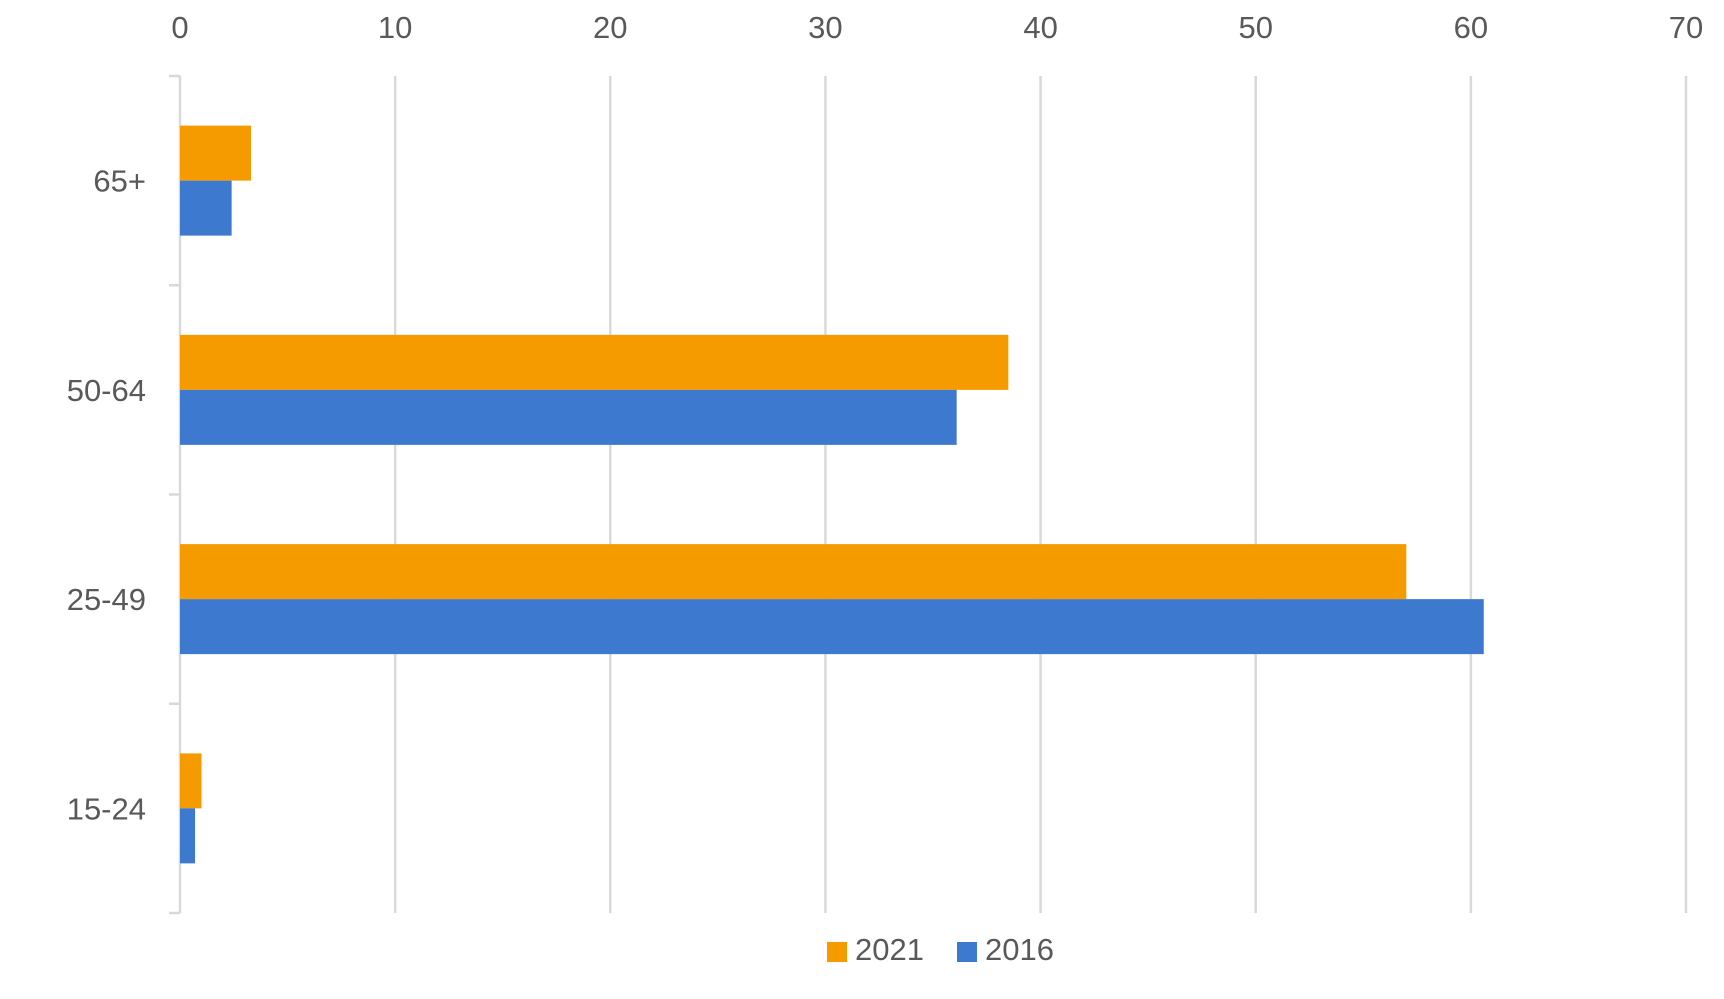 The image size is (1724, 999). What do you see at coordinates (175, 494) in the screenshot?
I see `axes` at bounding box center [175, 494].